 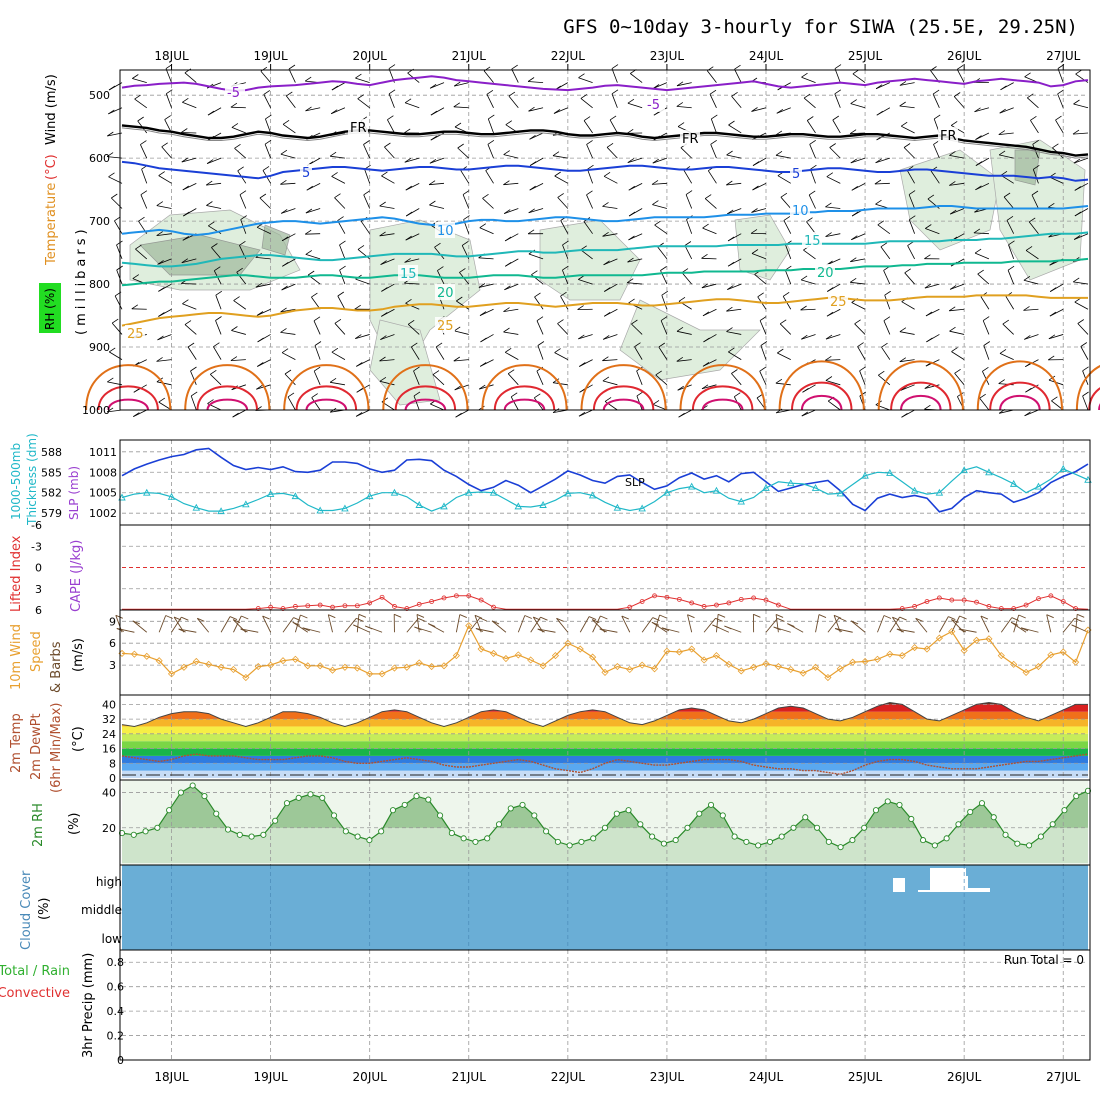 I want to click on upper-ylabel-wind: Wind (m/s), so click(x=51, y=109).